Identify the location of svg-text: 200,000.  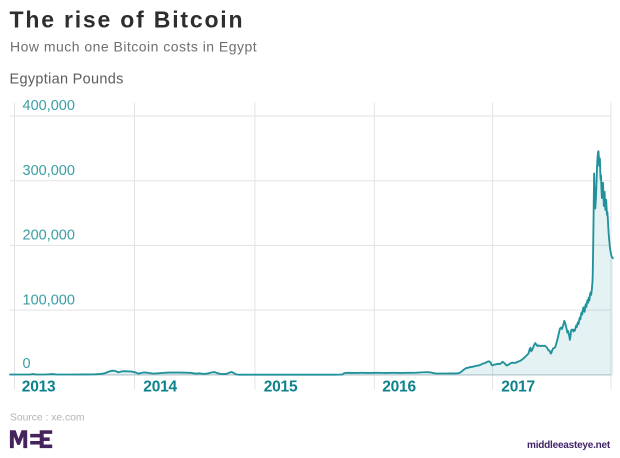
(49, 236).